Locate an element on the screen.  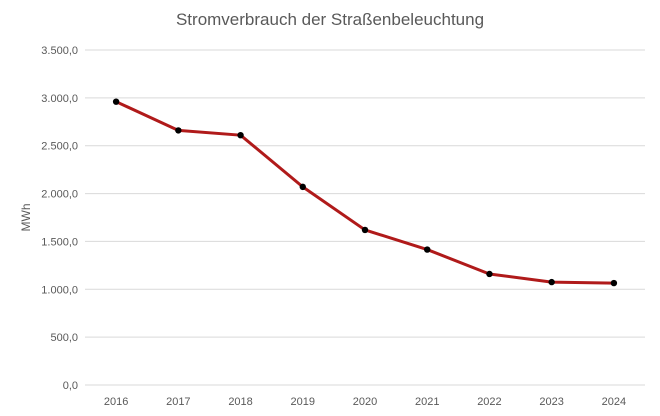
y-axis-label: MWh is located at coordinates (26, 218).